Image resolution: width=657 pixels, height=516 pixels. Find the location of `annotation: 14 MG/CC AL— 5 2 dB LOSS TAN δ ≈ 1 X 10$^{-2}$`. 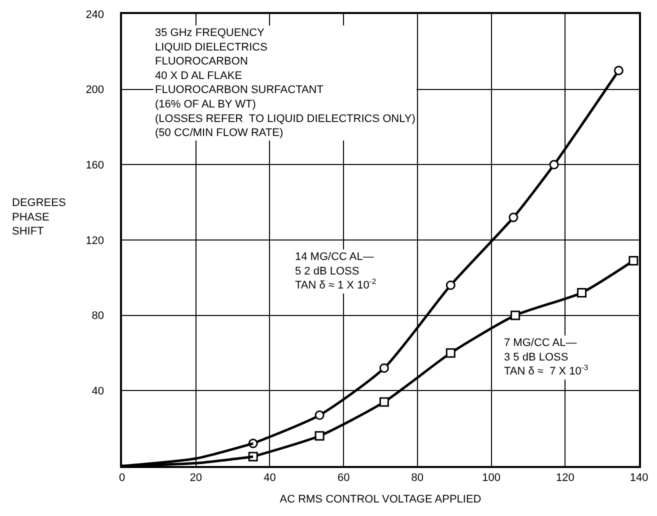

annotation: 14 MG/CC AL— 5 2 dB LOSS TAN δ ≈ 1 X 10$^{-2}$ is located at coordinates (335, 271).